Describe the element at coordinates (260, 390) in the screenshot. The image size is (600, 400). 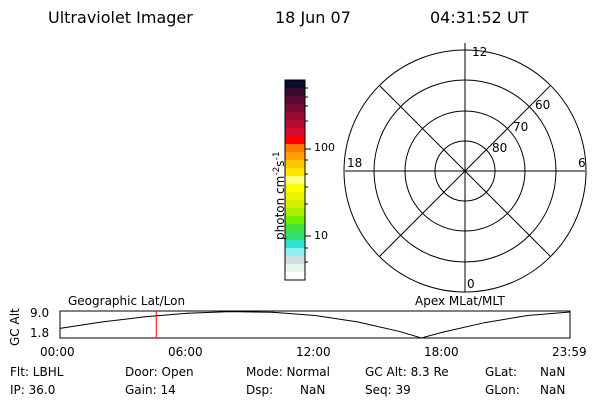
I see `dsp-label: Dsp:` at that location.